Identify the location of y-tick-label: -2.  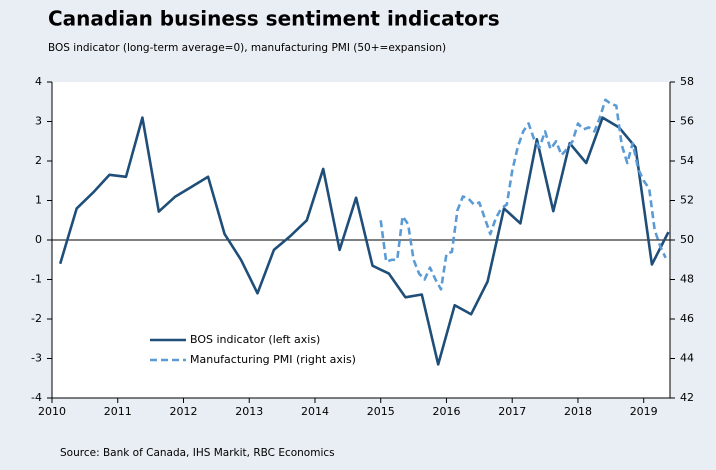
(36, 318).